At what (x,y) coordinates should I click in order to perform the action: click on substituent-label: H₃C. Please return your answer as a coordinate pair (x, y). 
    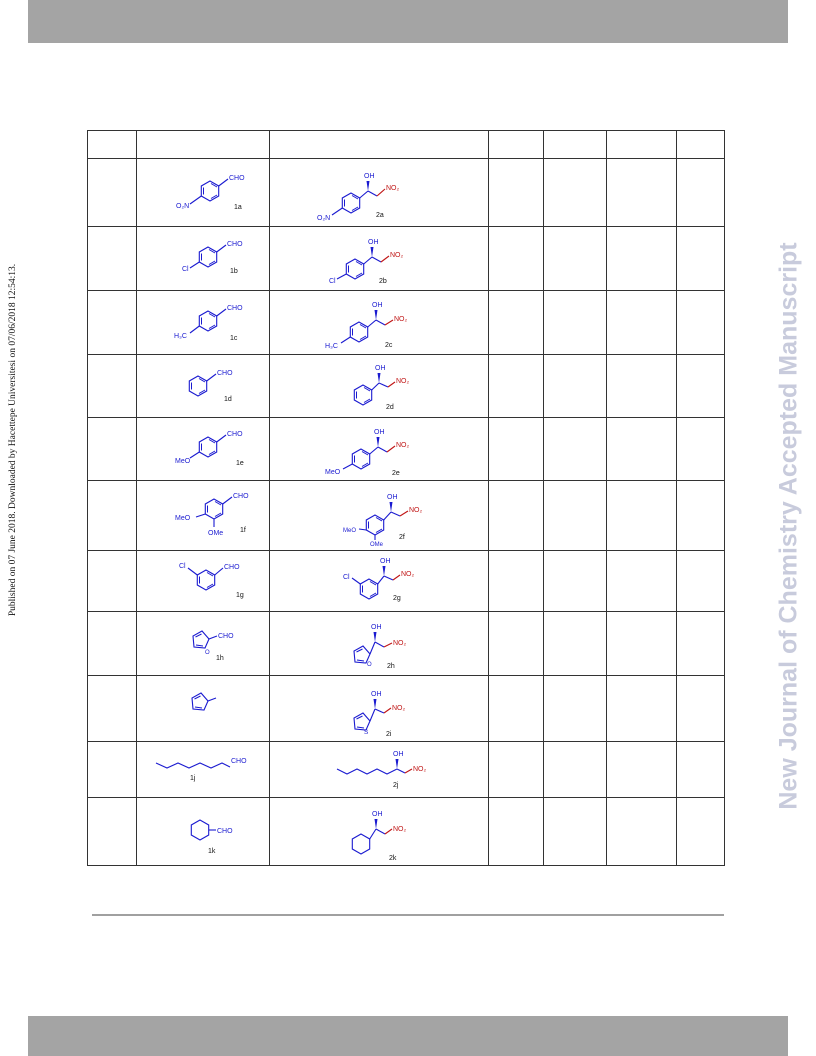
    Looking at the image, I should click on (331, 346).